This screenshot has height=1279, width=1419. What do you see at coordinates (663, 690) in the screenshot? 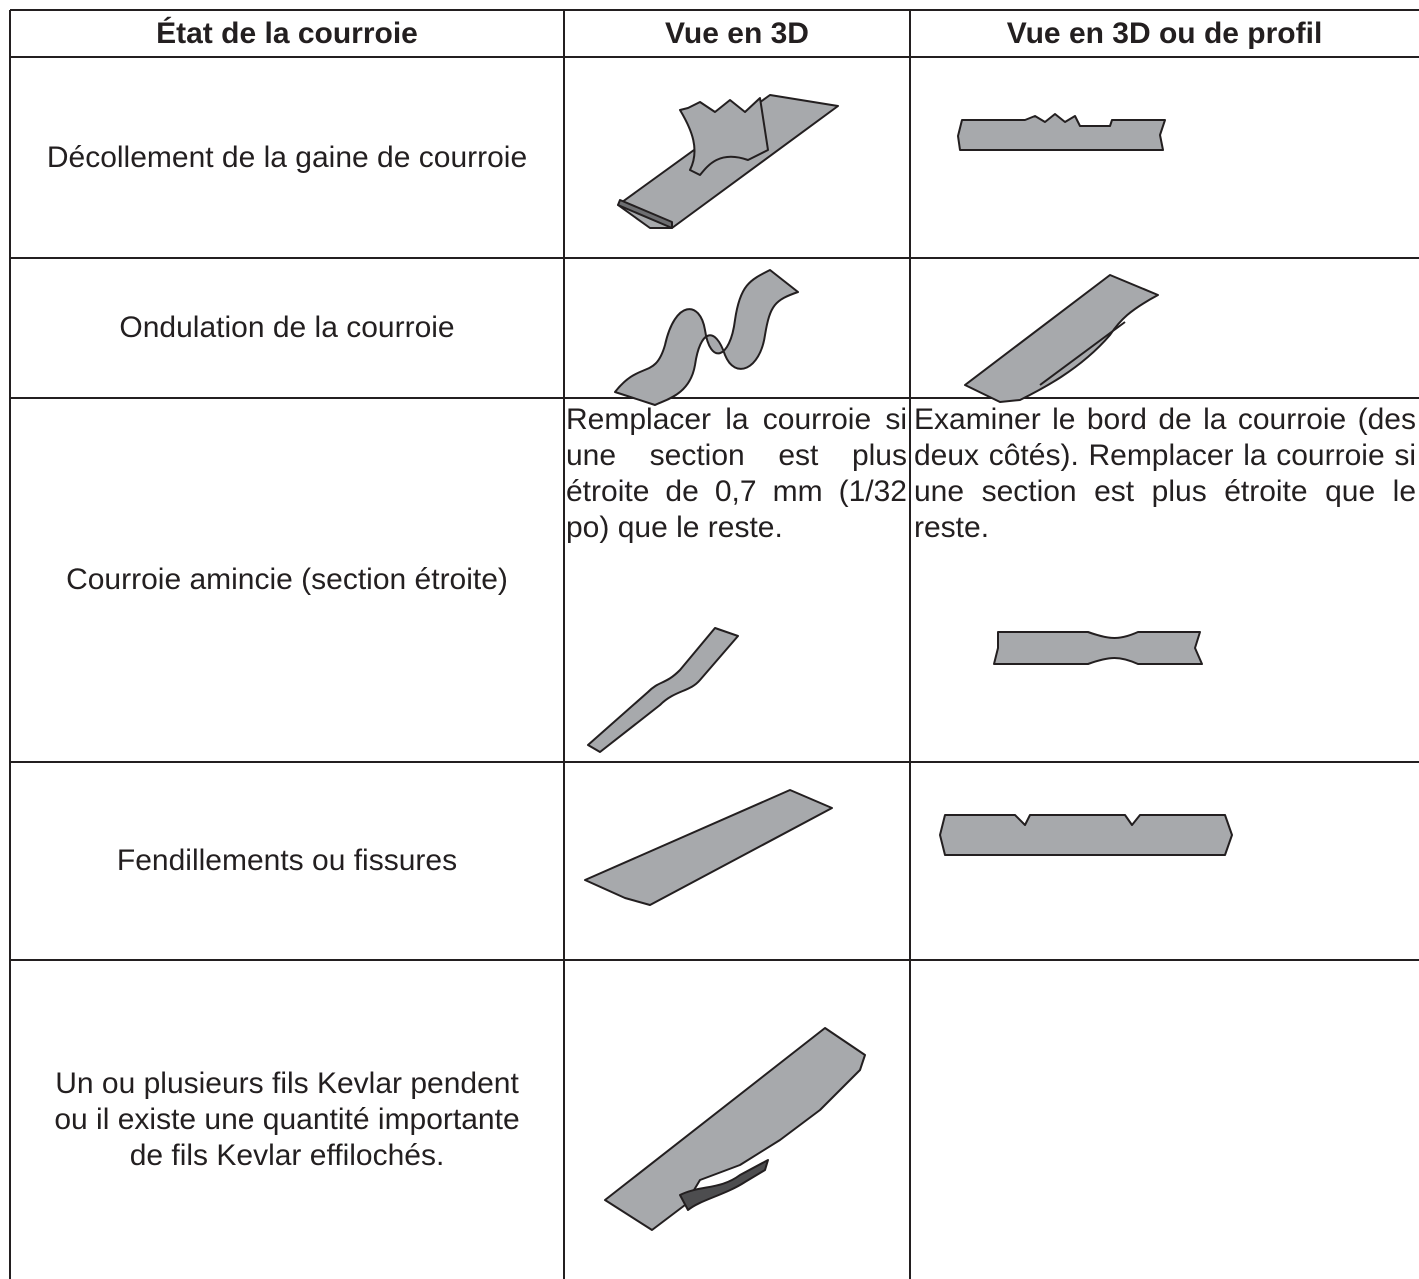
I see `narrow-belt-3d` at bounding box center [663, 690].